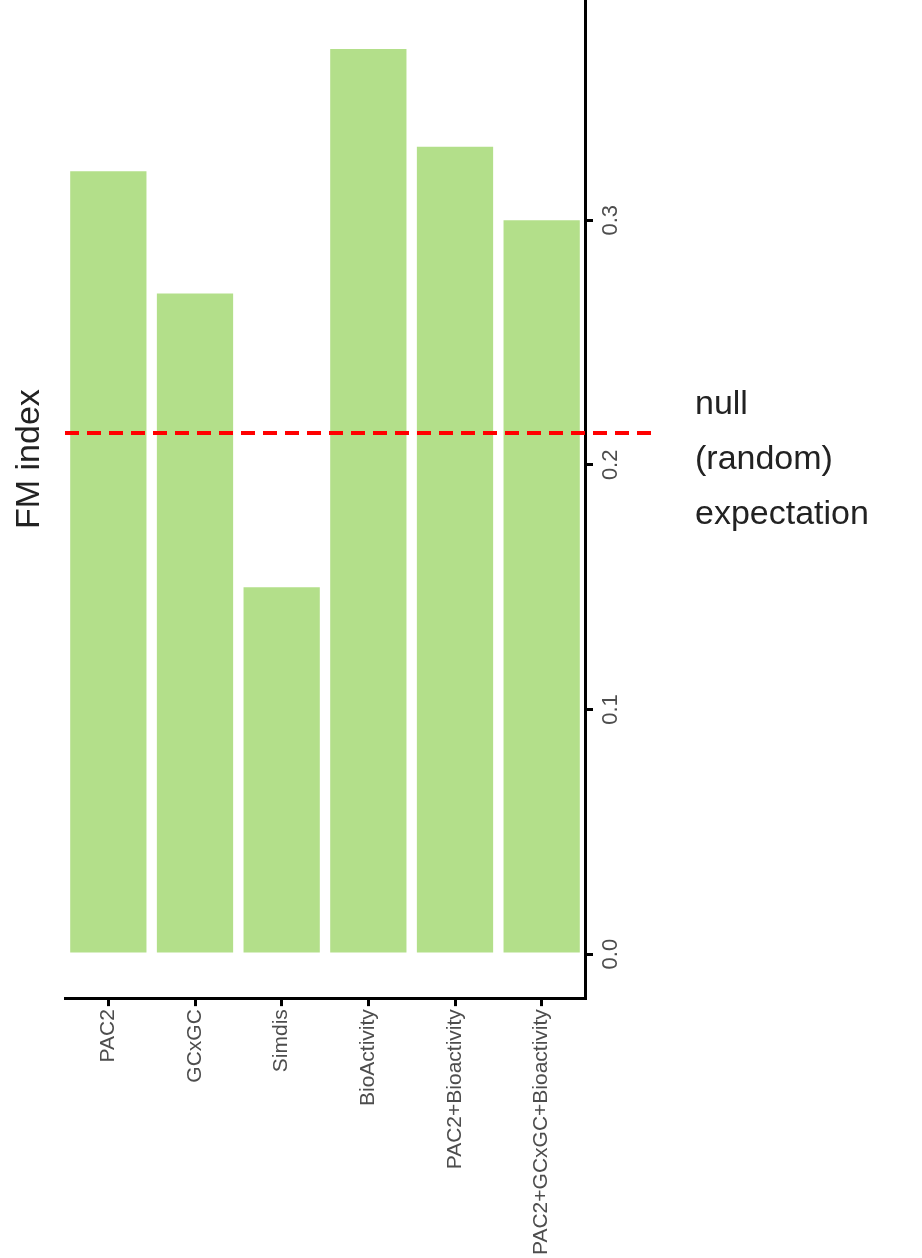 The height and width of the screenshot is (1258, 922). What do you see at coordinates (107, 1036) in the screenshot?
I see `x-tick-label: PAC2` at bounding box center [107, 1036].